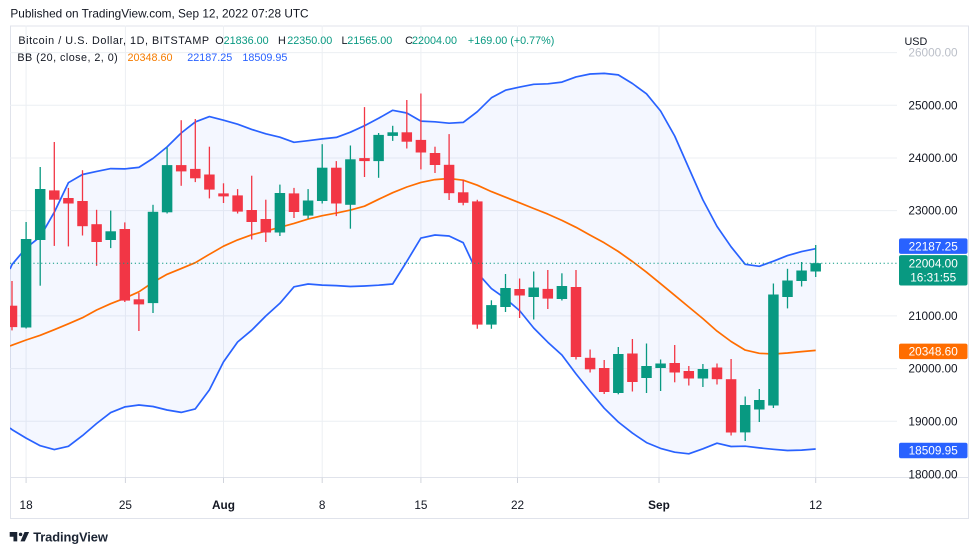 This screenshot has height=560, width=979. I want to click on svg-text: H, so click(282, 41).